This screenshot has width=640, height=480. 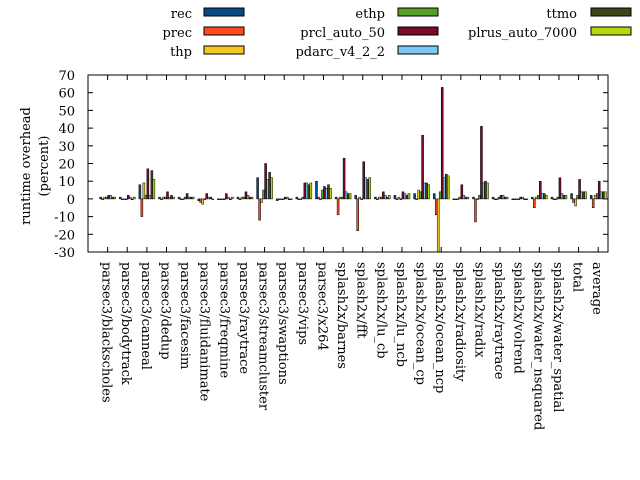 What do you see at coordinates (522, 33) in the screenshot?
I see `legend-label: plrus_auto_7000` at bounding box center [522, 33].